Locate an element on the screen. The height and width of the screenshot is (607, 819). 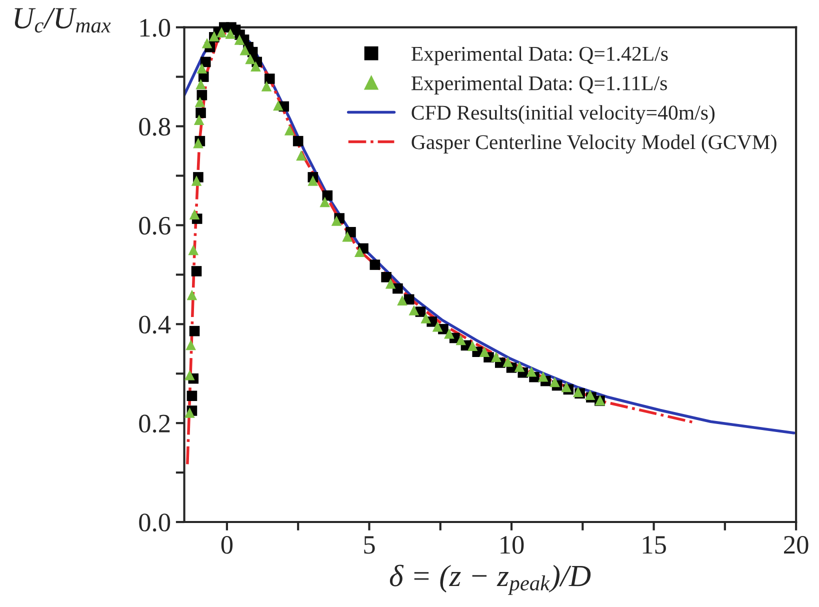
x-tick-label: 20 is located at coordinates (796, 545).